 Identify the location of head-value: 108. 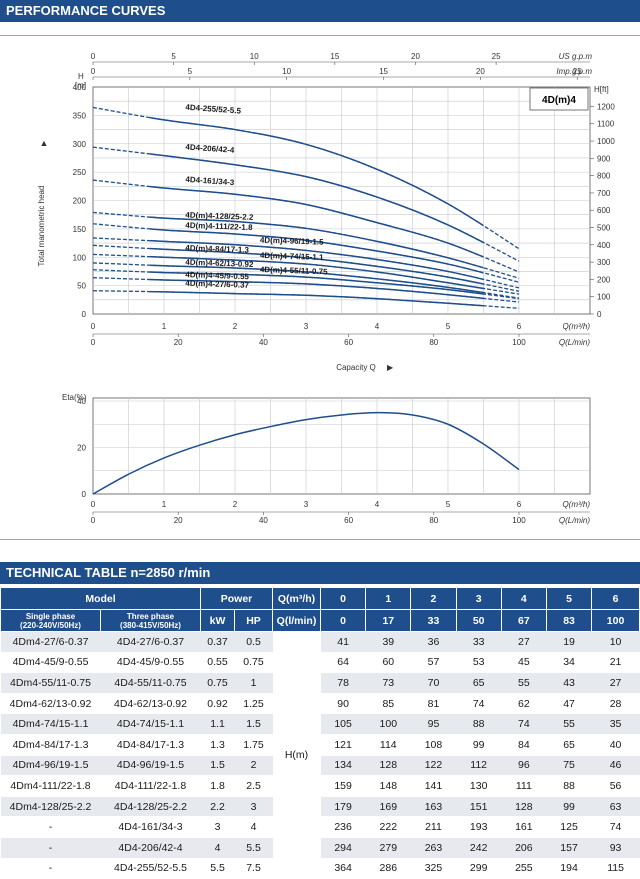
(433, 745).